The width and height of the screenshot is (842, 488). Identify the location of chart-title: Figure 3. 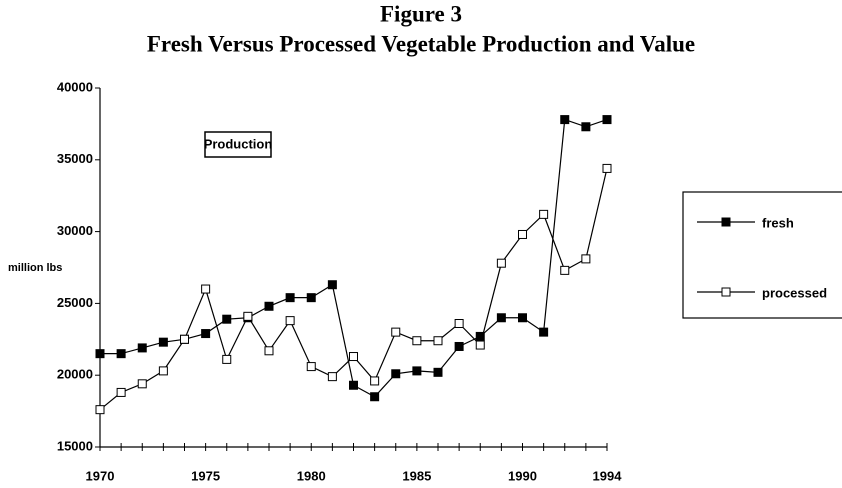
(421, 13).